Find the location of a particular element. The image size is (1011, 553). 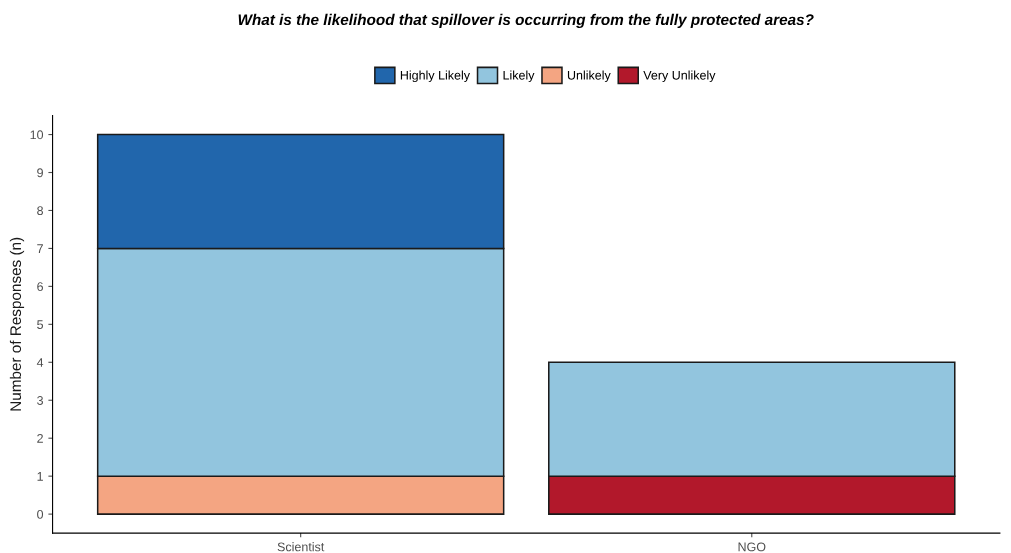

y-tick-label: 9 is located at coordinates (40, 173).